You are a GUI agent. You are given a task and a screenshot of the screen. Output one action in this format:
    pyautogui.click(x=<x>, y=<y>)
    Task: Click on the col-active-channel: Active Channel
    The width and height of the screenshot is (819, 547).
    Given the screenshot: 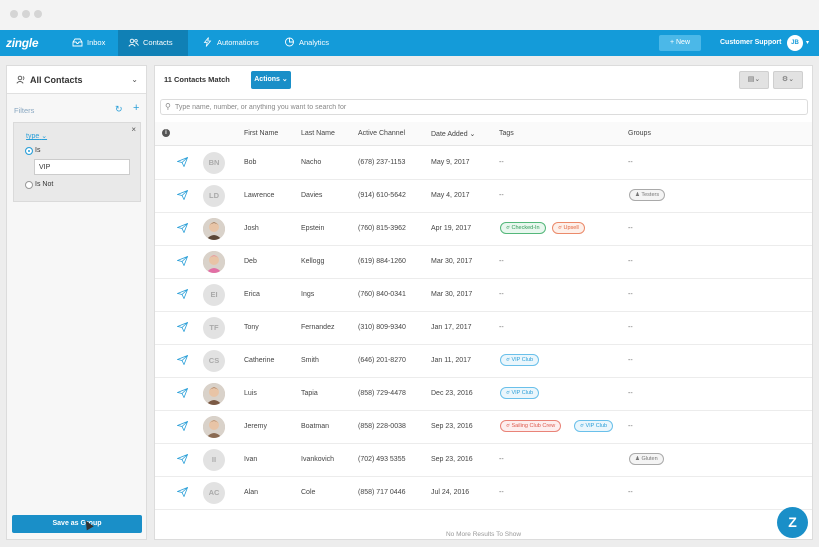 What is the action you would take?
    pyautogui.click(x=382, y=133)
    